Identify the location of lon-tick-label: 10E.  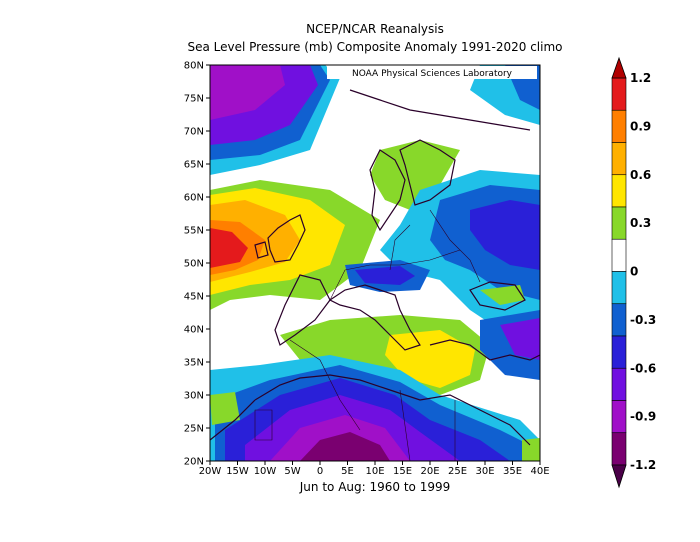
(374, 471).